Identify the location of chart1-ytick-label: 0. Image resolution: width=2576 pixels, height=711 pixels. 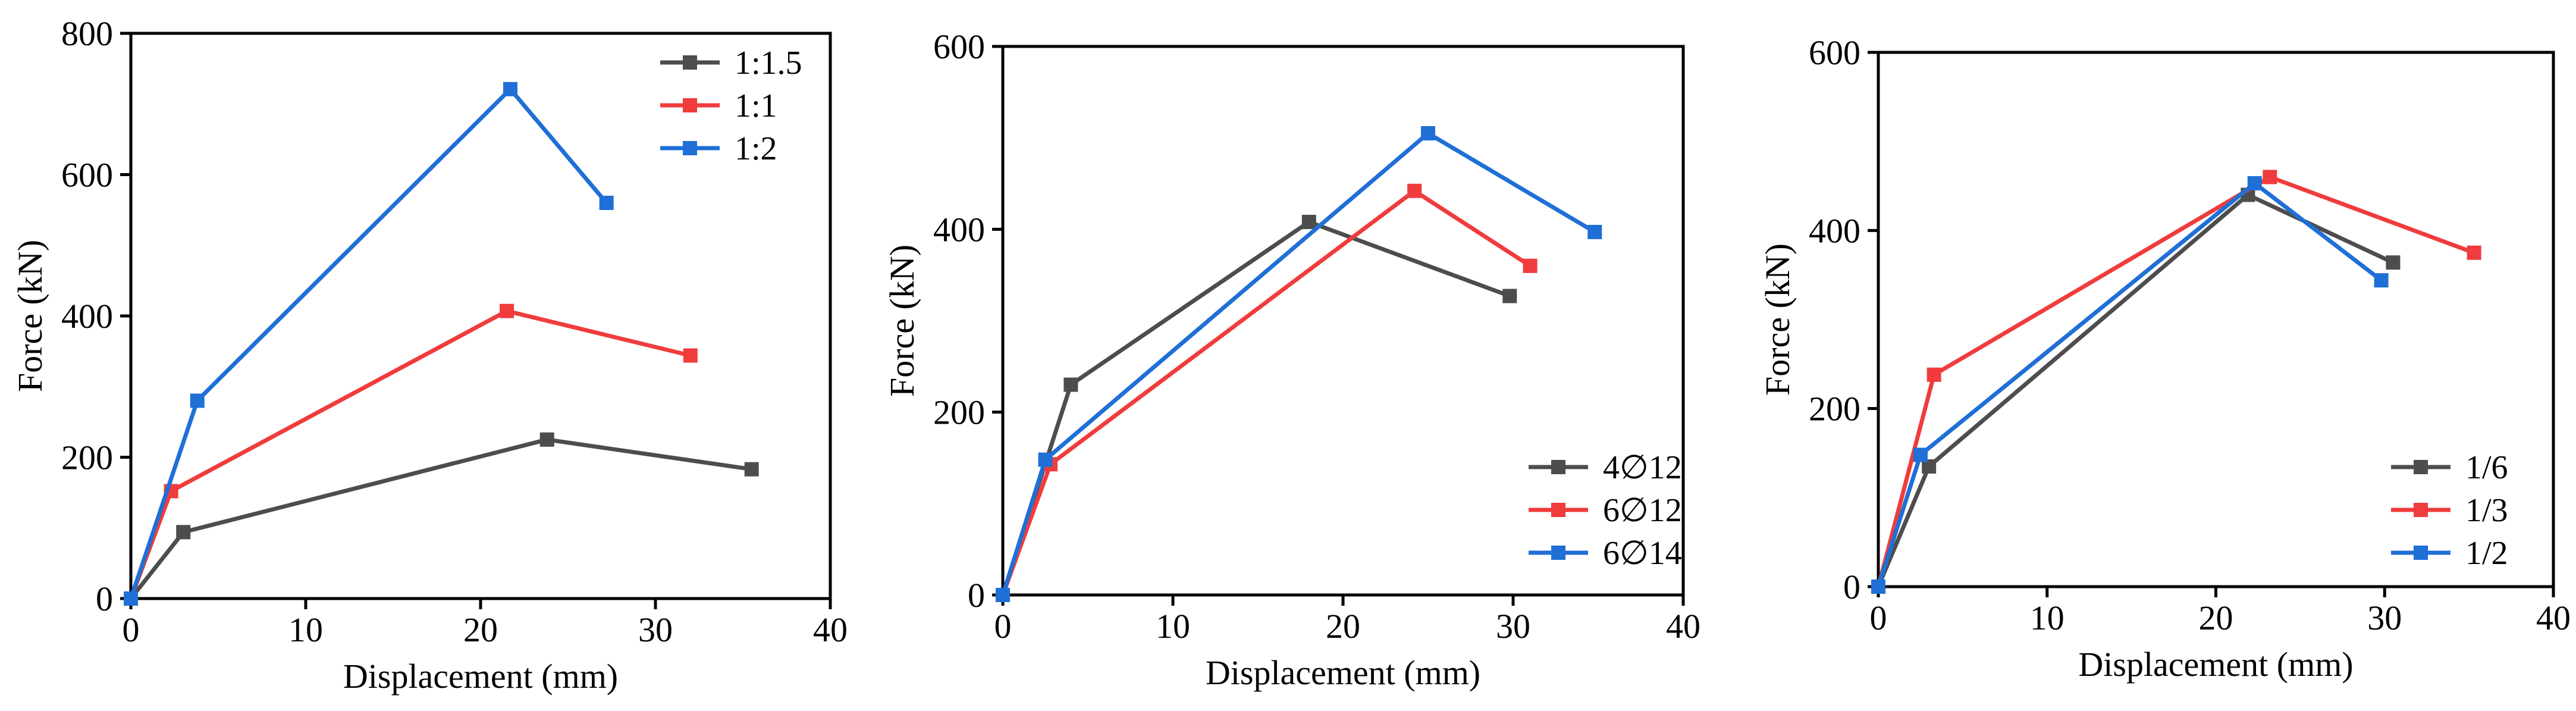
(104, 599).